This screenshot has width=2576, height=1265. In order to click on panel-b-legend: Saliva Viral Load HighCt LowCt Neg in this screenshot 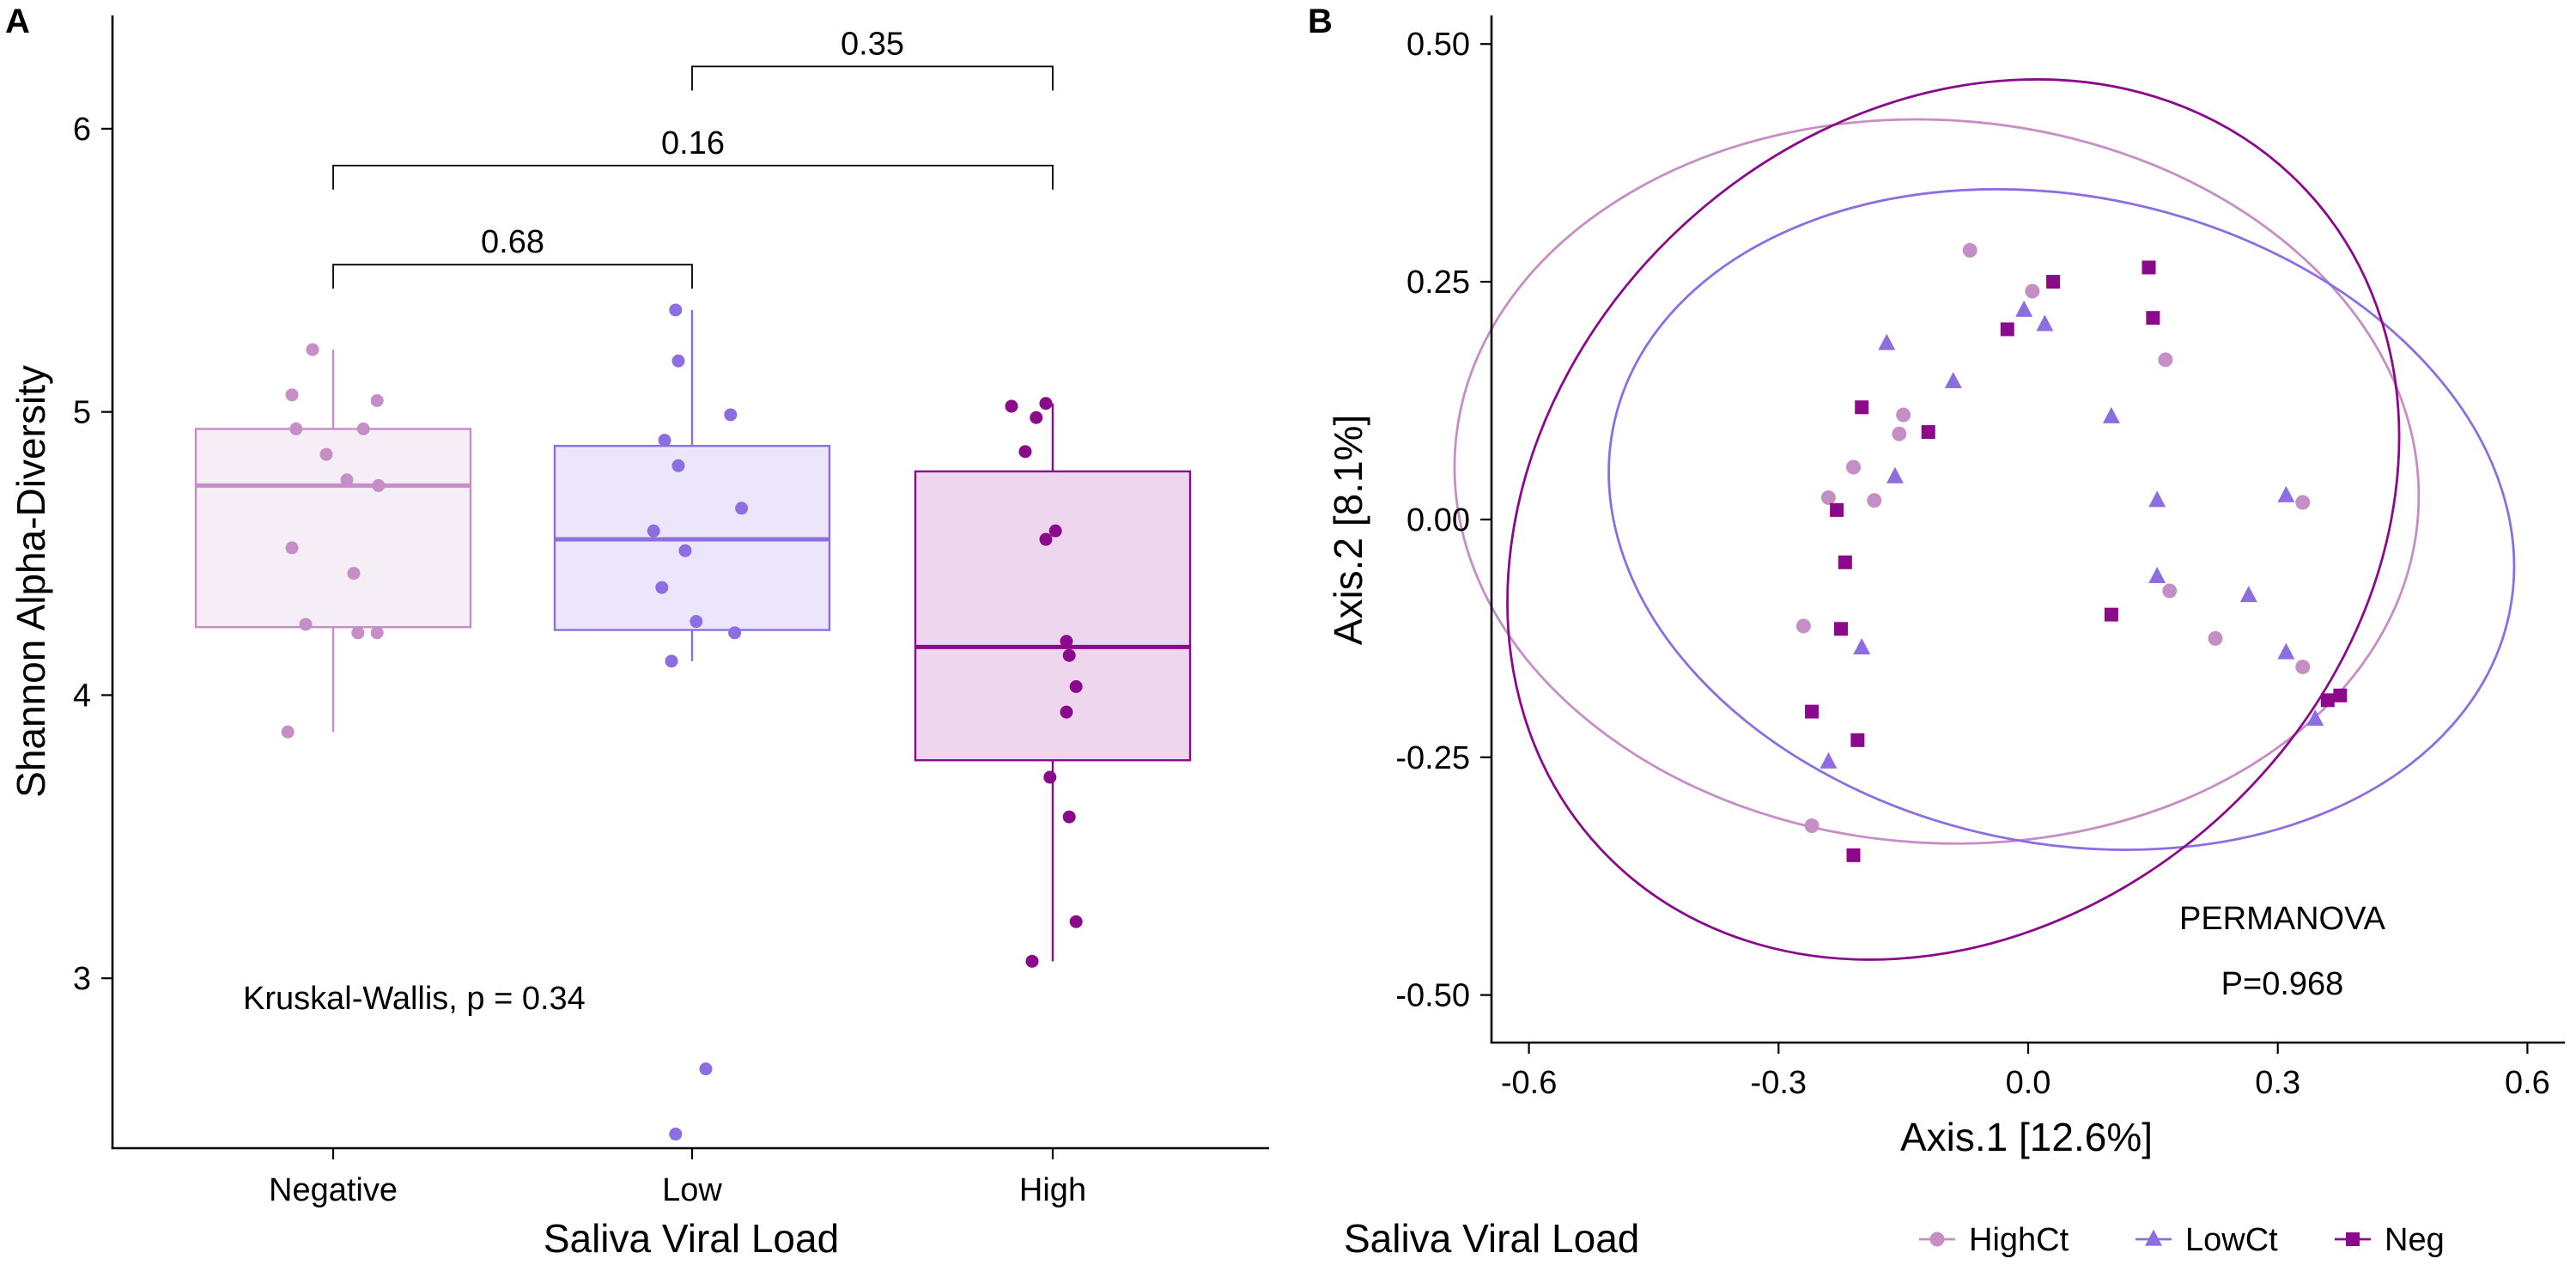, I will do `click(1894, 1238)`.